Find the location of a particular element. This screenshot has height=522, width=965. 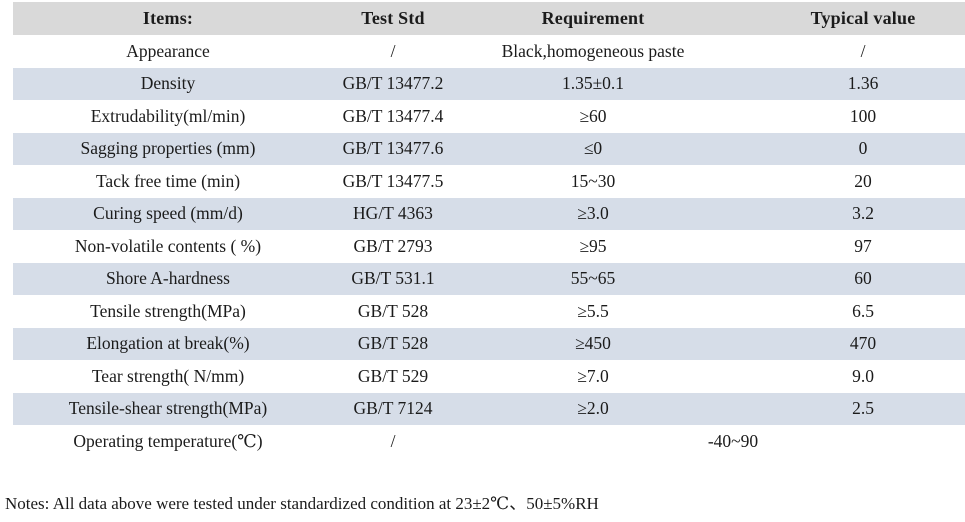

table-row: Curing speed (mm/d) HG/T 4363 ≥3.0 3.2 is located at coordinates (489, 213).